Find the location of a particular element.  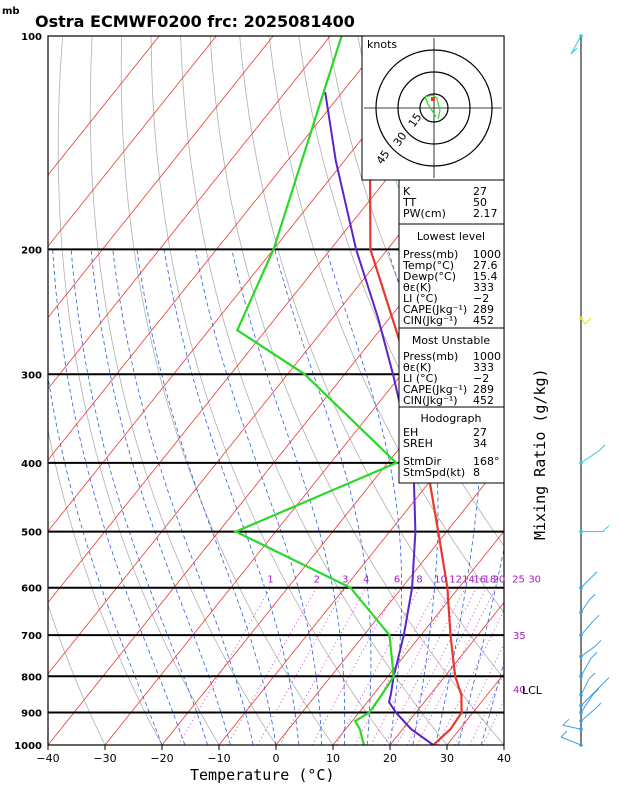

lowest-value: 289 is located at coordinates (483, 309).